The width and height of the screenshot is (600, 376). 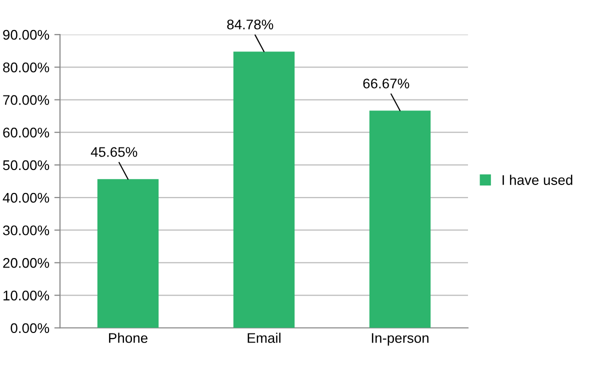 I want to click on y-tick-label: 70.00%, so click(x=26, y=100).